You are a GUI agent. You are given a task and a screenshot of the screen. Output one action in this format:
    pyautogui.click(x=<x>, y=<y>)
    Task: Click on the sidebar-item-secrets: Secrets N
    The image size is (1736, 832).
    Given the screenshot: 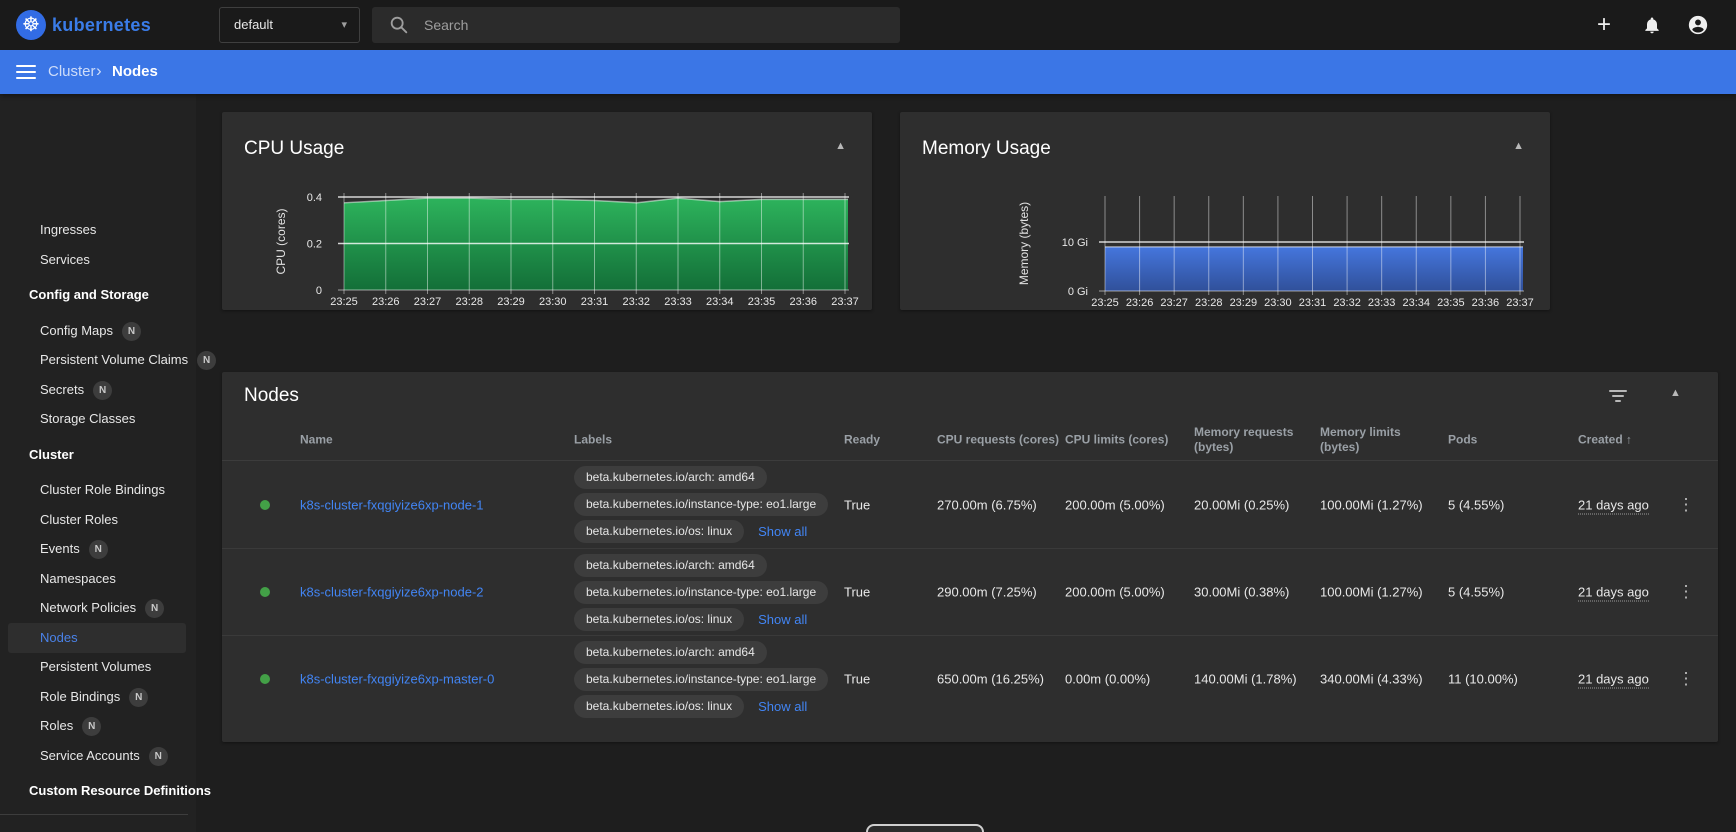 What is the action you would take?
    pyautogui.click(x=97, y=390)
    